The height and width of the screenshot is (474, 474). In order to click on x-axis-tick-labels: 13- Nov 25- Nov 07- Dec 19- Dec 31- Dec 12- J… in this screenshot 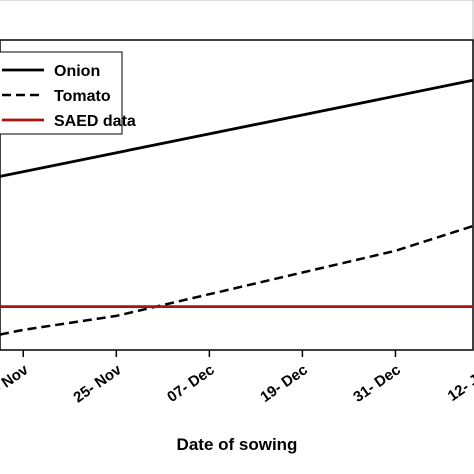, I will do `click(237, 383)`.